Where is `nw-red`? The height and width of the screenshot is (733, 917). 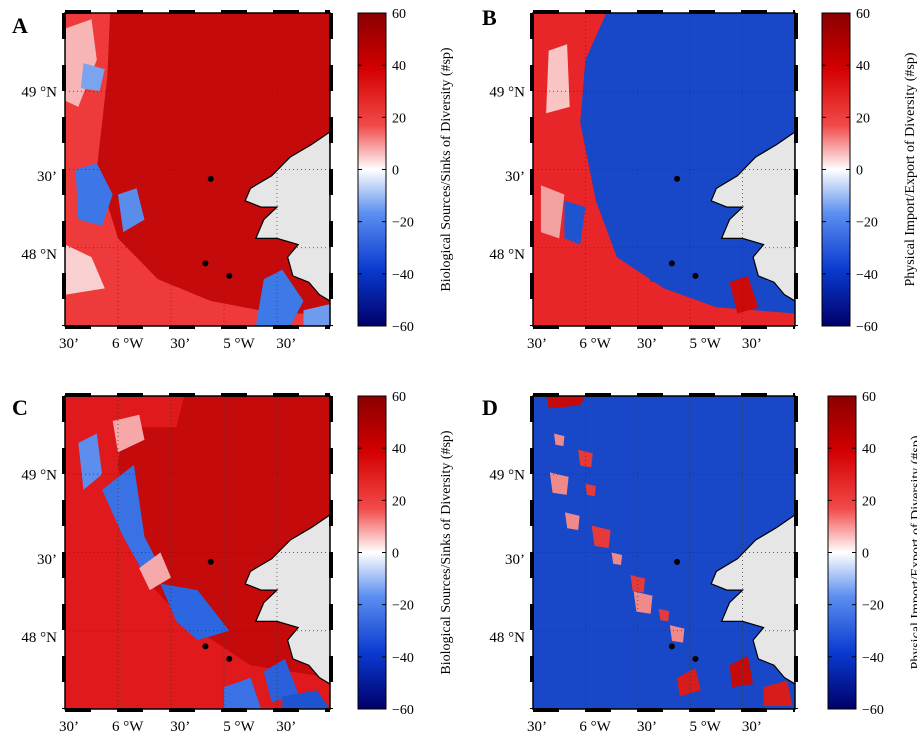 nw-red is located at coordinates (566, 402).